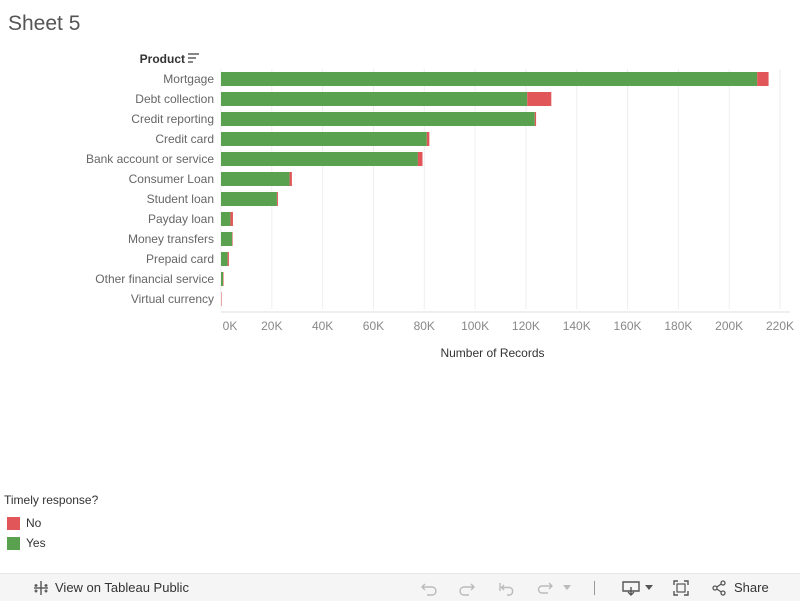 Image resolution: width=800 pixels, height=601 pixels. I want to click on tableau-toolbar: View on Tableau Public, so click(400, 587).